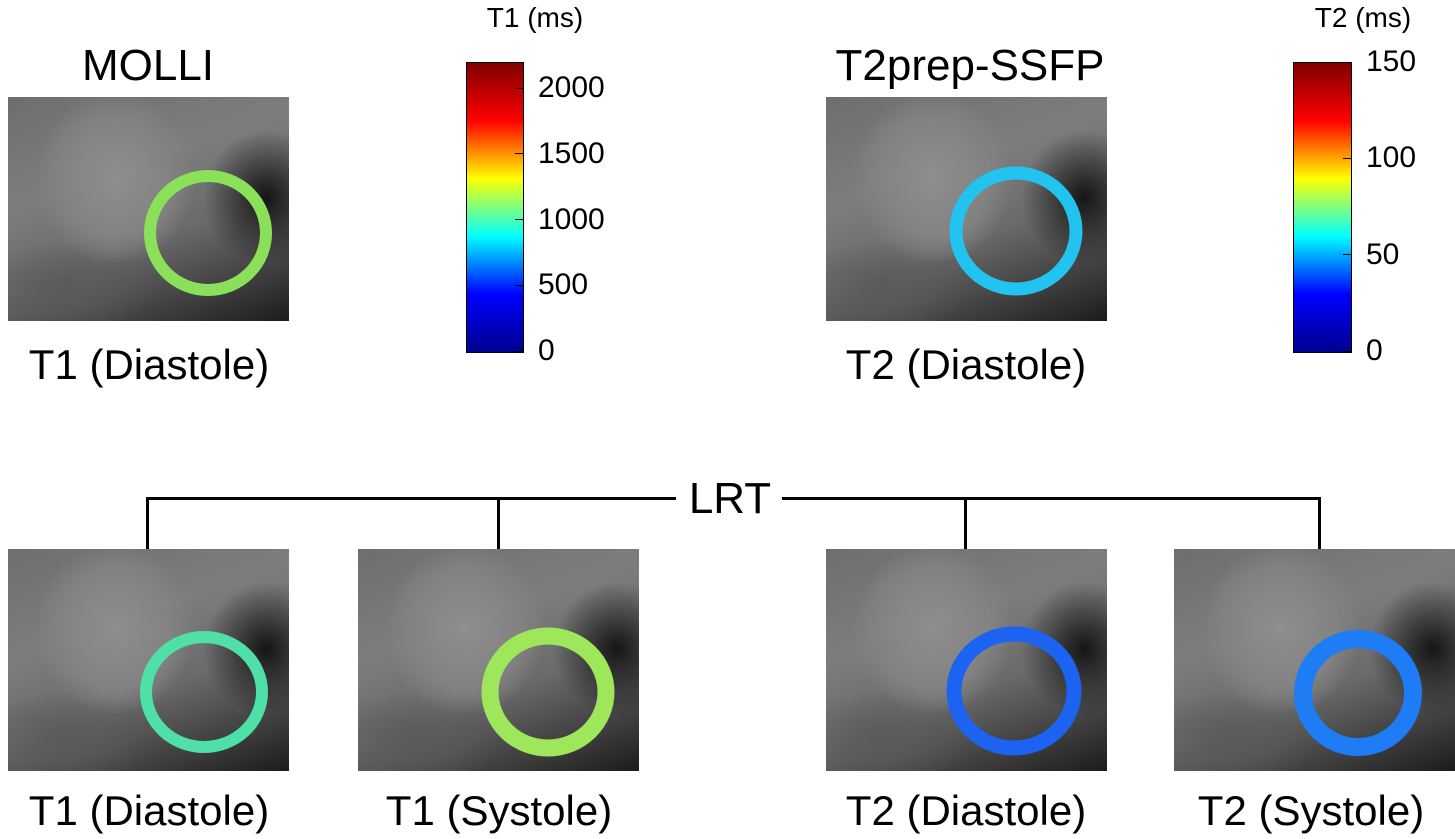 The image size is (1455, 839). I want to click on t2prep-caption: T2 (Diastole), so click(966, 364).